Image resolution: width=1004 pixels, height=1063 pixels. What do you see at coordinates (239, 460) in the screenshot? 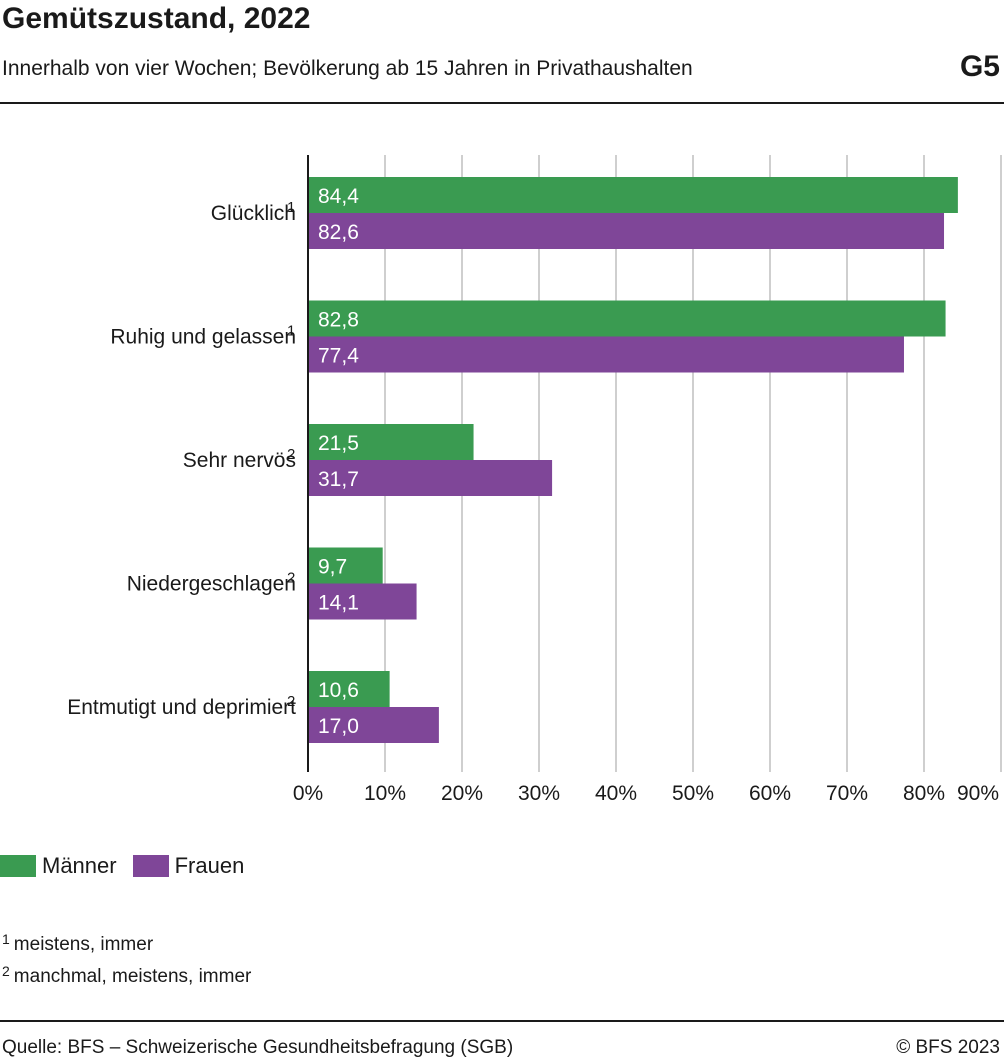
I see `category-label: Sehr nervös` at bounding box center [239, 460].